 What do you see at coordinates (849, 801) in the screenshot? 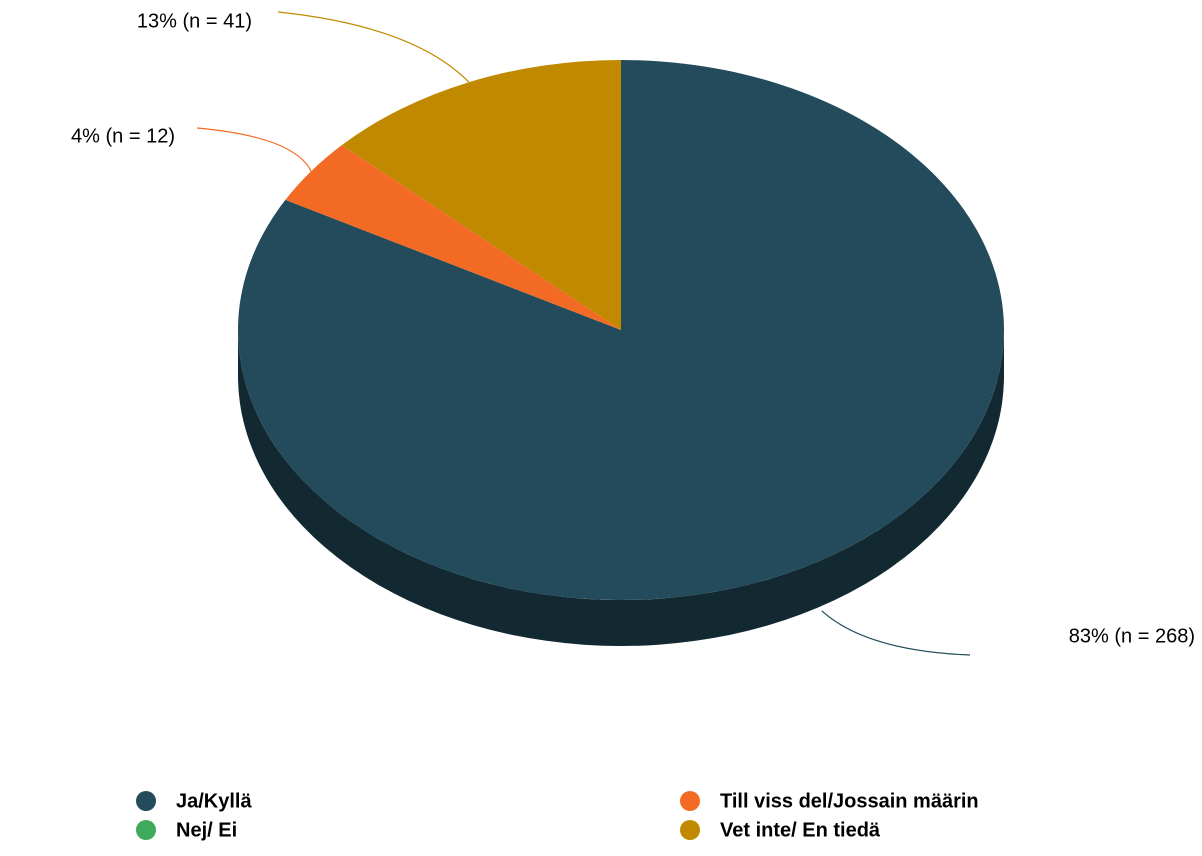
I see `legend-label: Till viss del/Jossain määrin` at bounding box center [849, 801].